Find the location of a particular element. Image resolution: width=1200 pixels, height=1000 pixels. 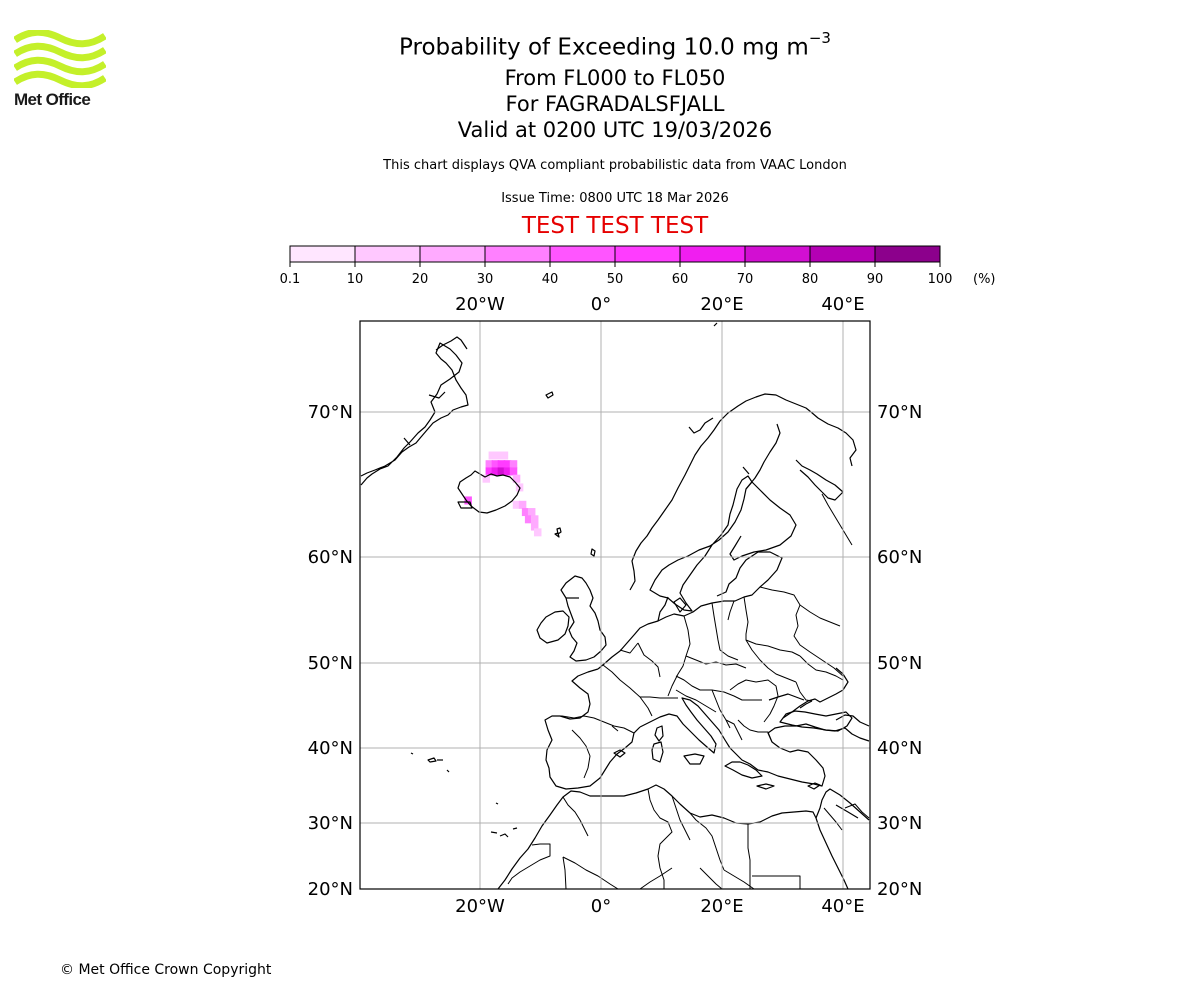

logo-wordmark: Met Office is located at coordinates (52, 99).